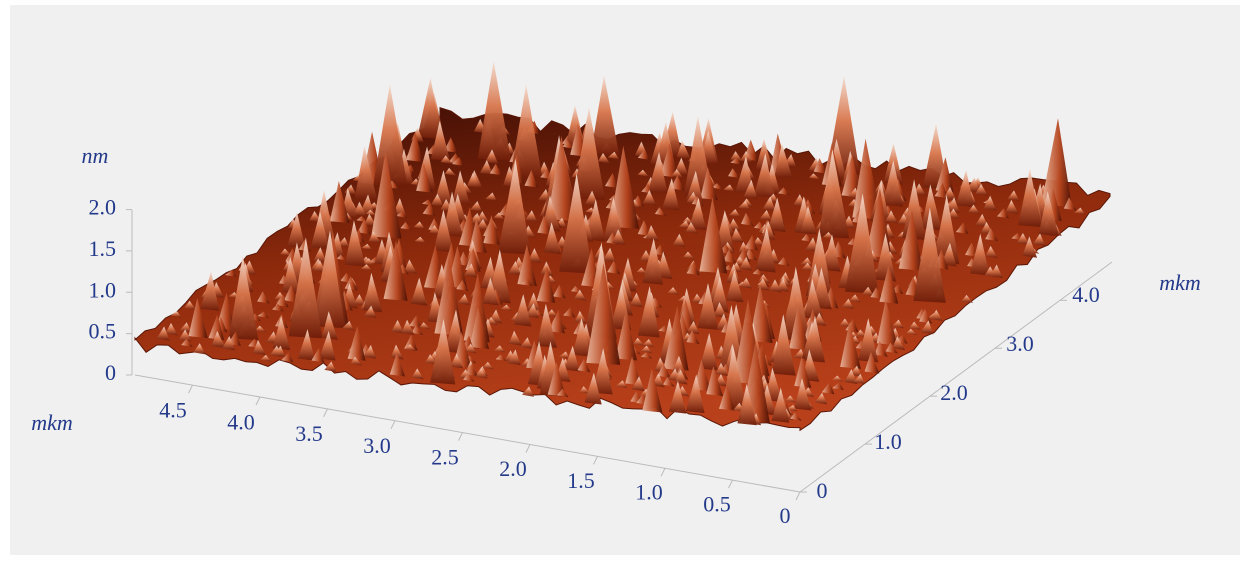 This screenshot has height=563, width=1248. I want to click on x-tick-label: 4.0, so click(241, 421).